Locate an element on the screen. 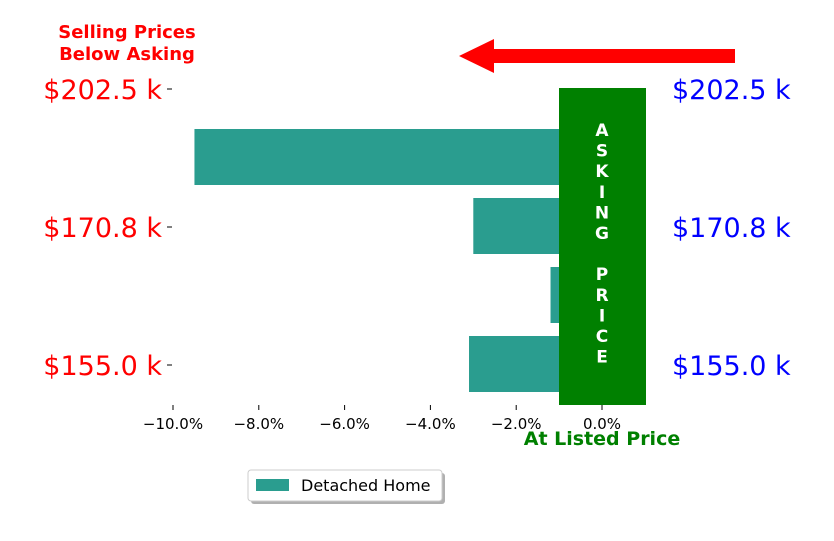 This screenshot has height=541, width=834. asking-price-letter: S is located at coordinates (602, 152).